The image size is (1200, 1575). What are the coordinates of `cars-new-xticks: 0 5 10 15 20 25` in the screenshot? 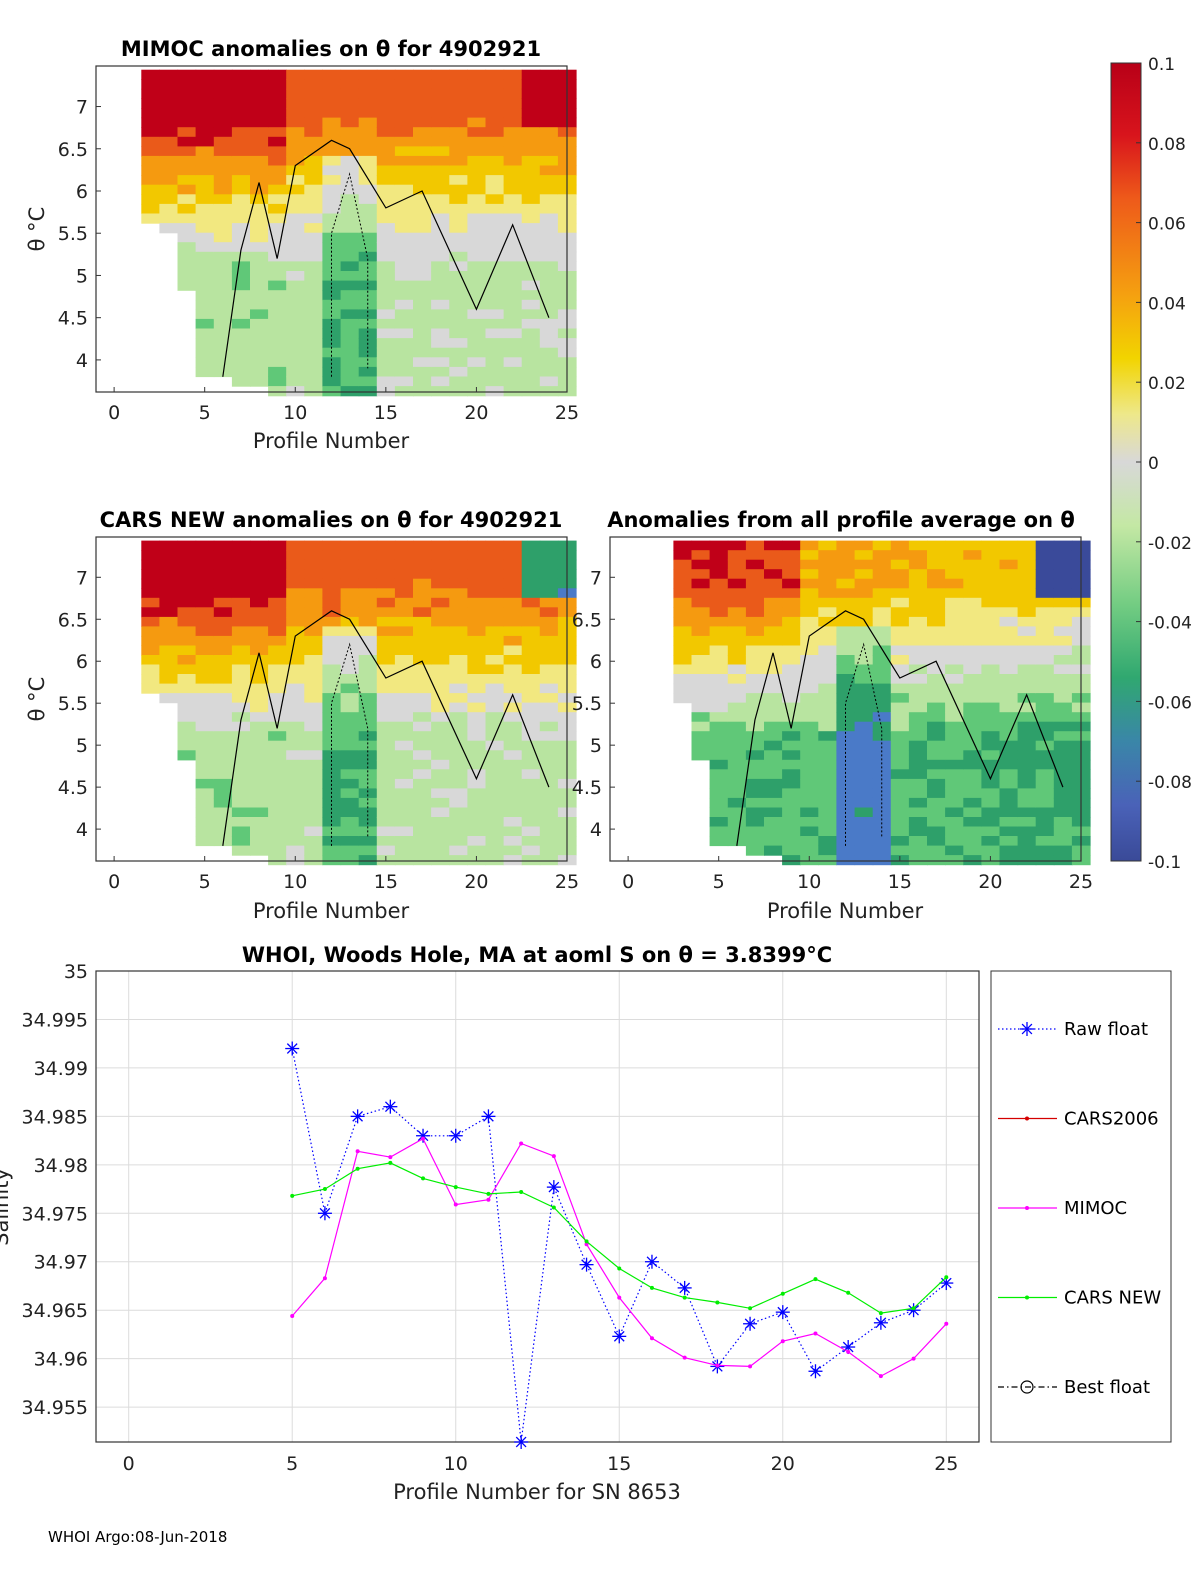 It's located at (343, 874).